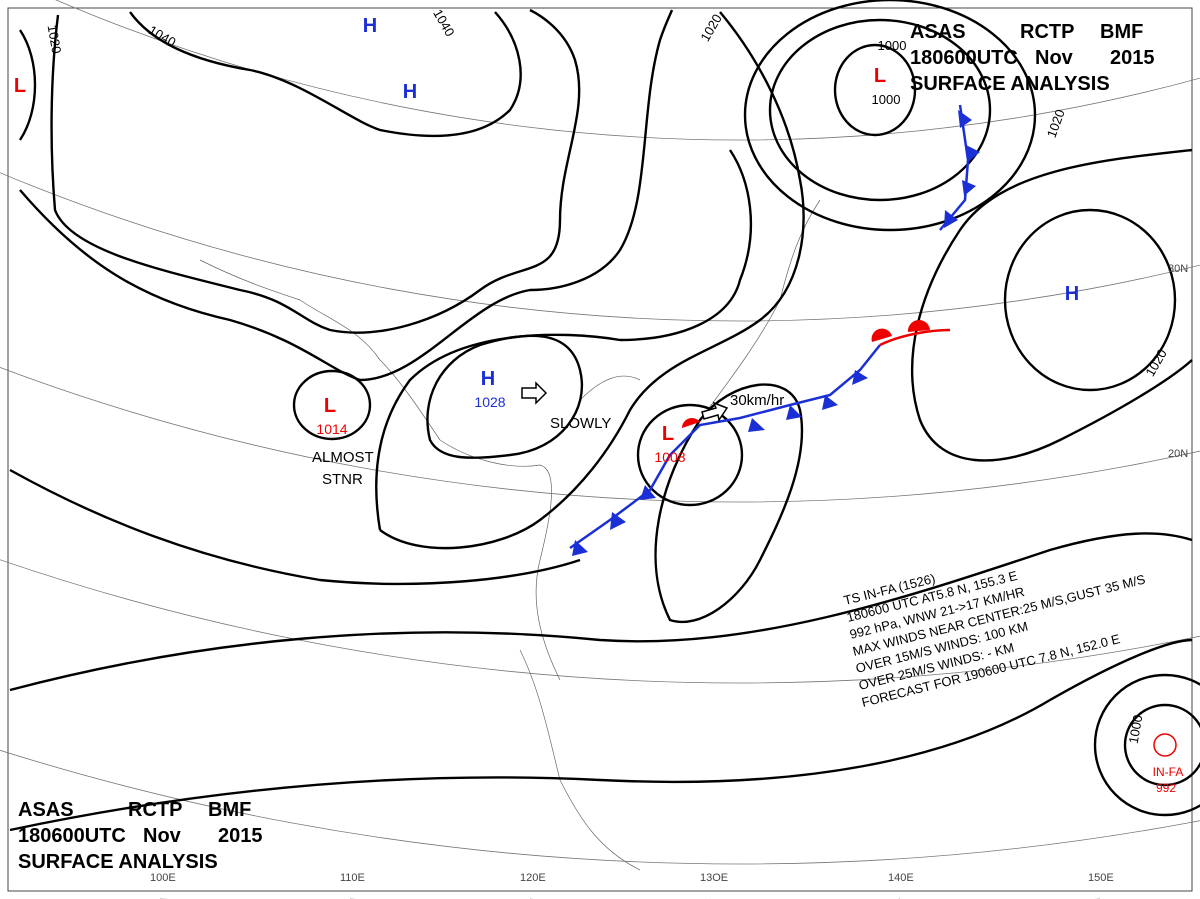 This screenshot has width=1200, height=899. I want to click on warm-front, so click(915, 337).